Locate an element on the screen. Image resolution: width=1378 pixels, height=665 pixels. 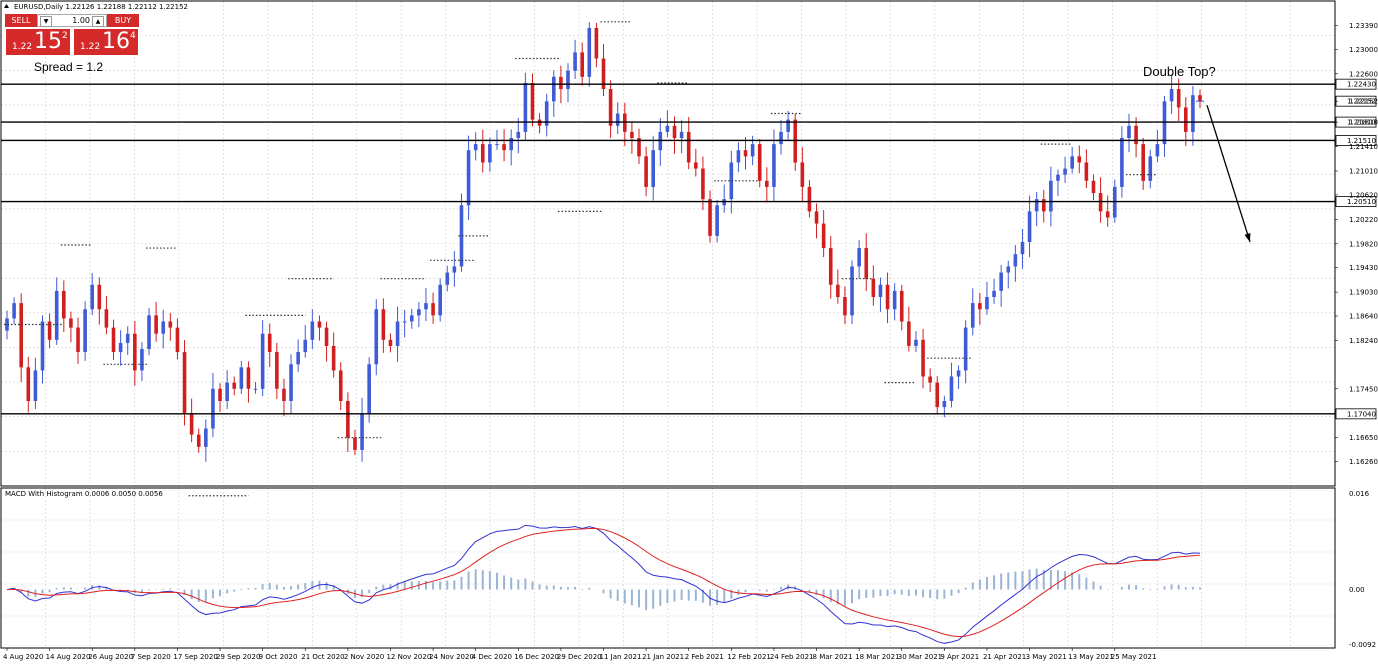
level-label: 1.21510 is located at coordinates (1361, 141).